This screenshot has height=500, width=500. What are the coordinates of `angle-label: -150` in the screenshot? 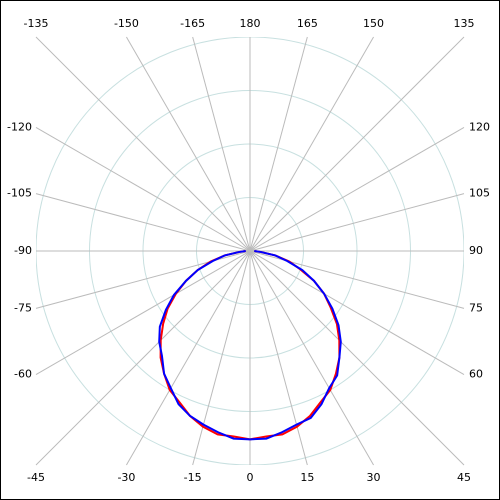 It's located at (126, 23).